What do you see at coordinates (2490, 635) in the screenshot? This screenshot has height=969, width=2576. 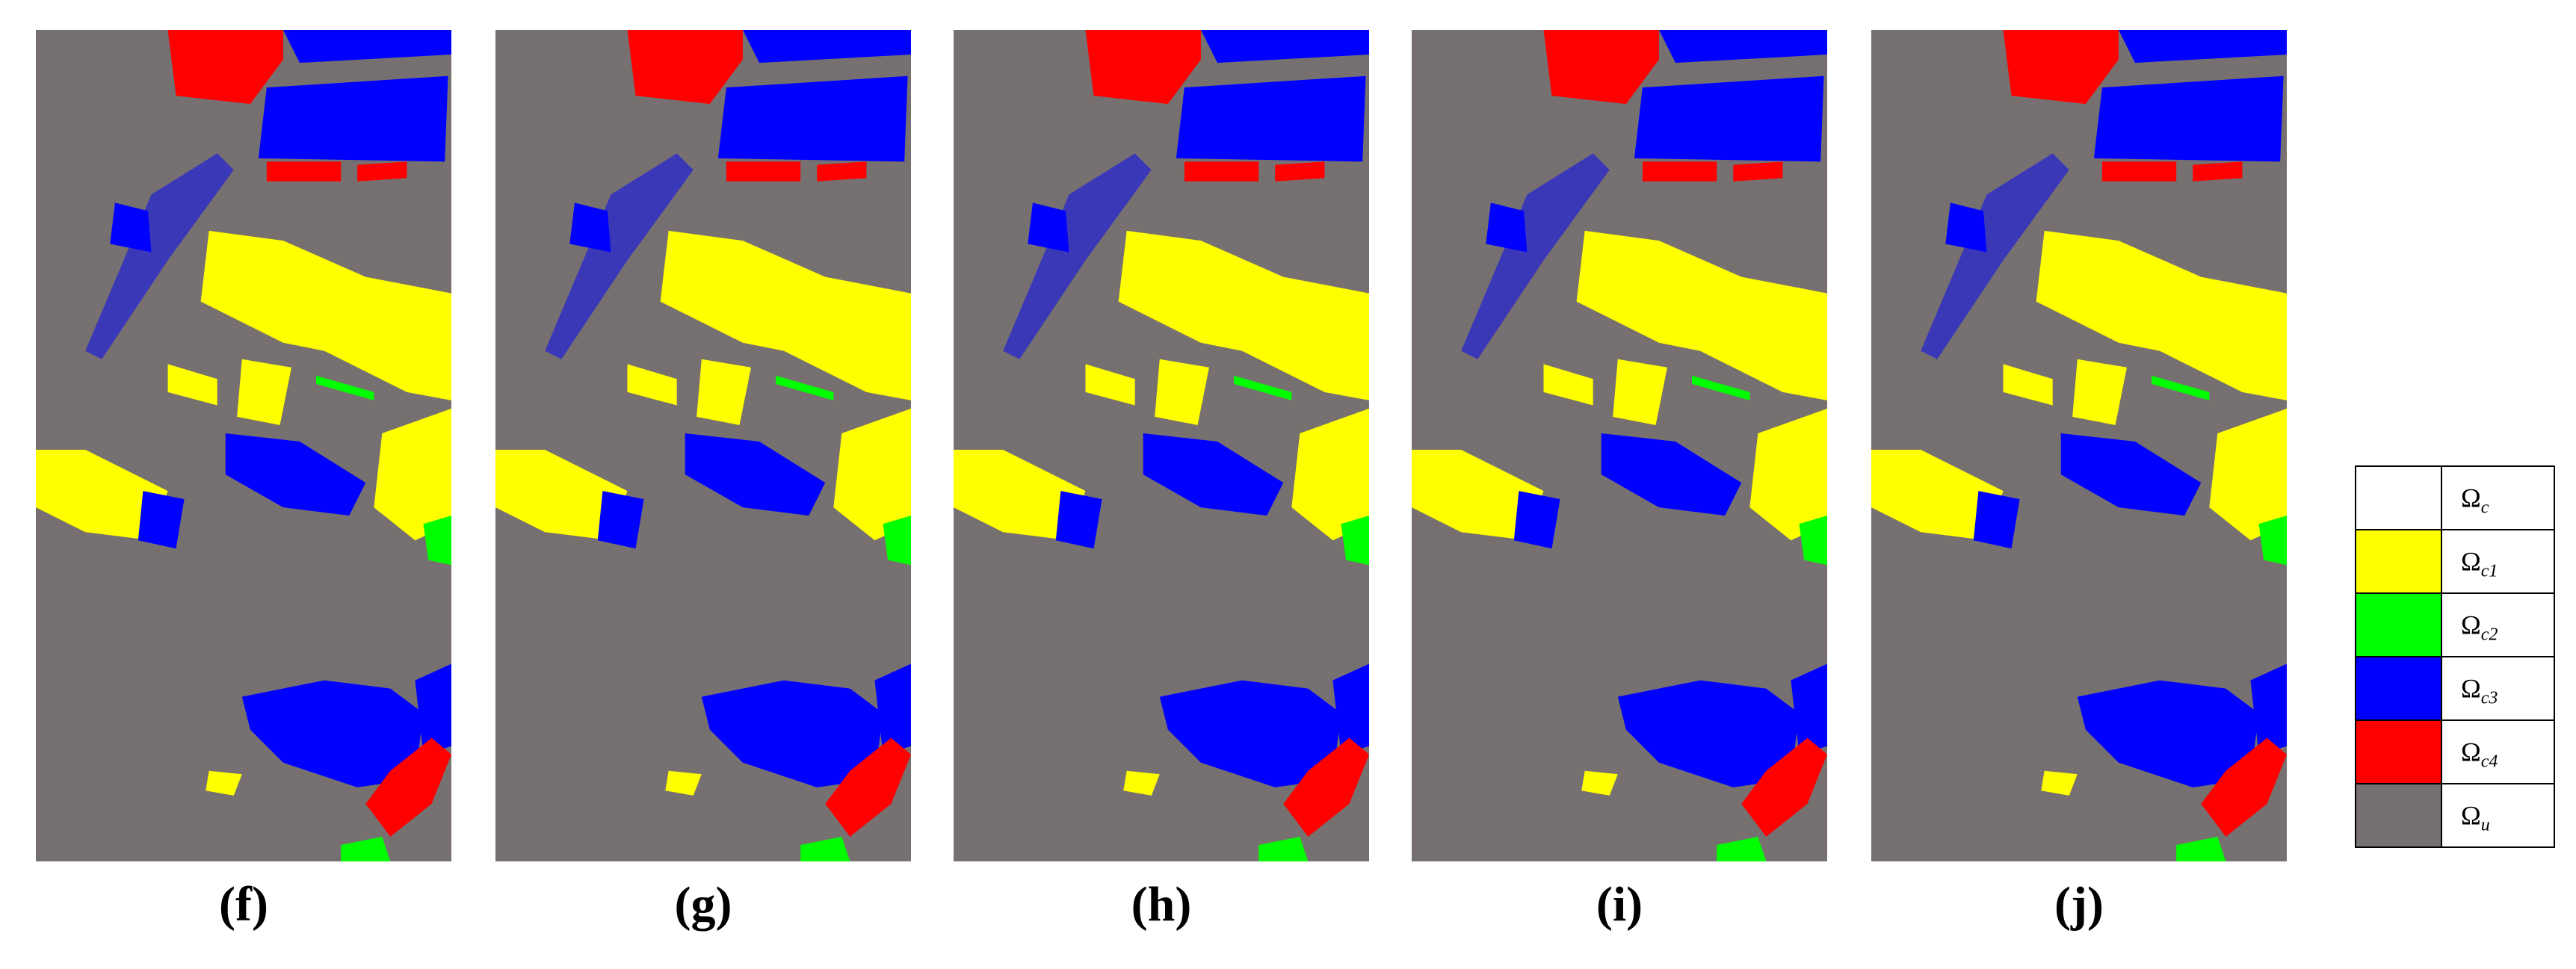 I see `legend-subscript: c2` at bounding box center [2490, 635].